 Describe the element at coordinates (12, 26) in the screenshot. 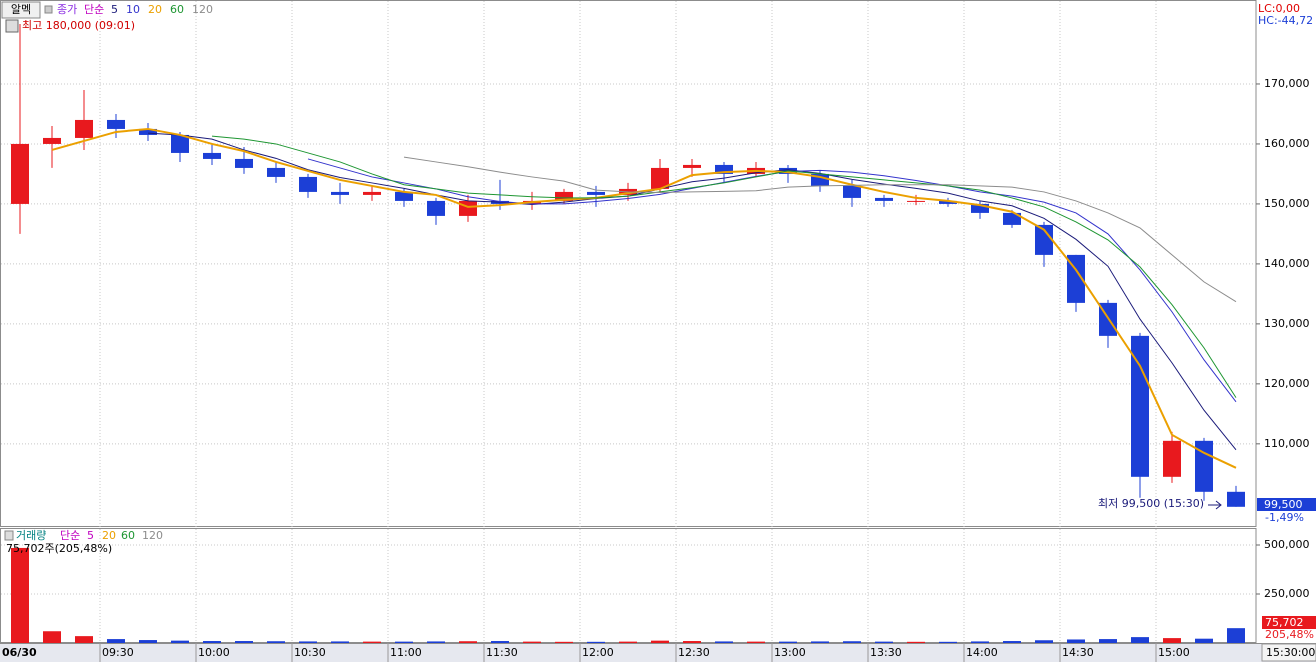

I see `note-icon` at that location.